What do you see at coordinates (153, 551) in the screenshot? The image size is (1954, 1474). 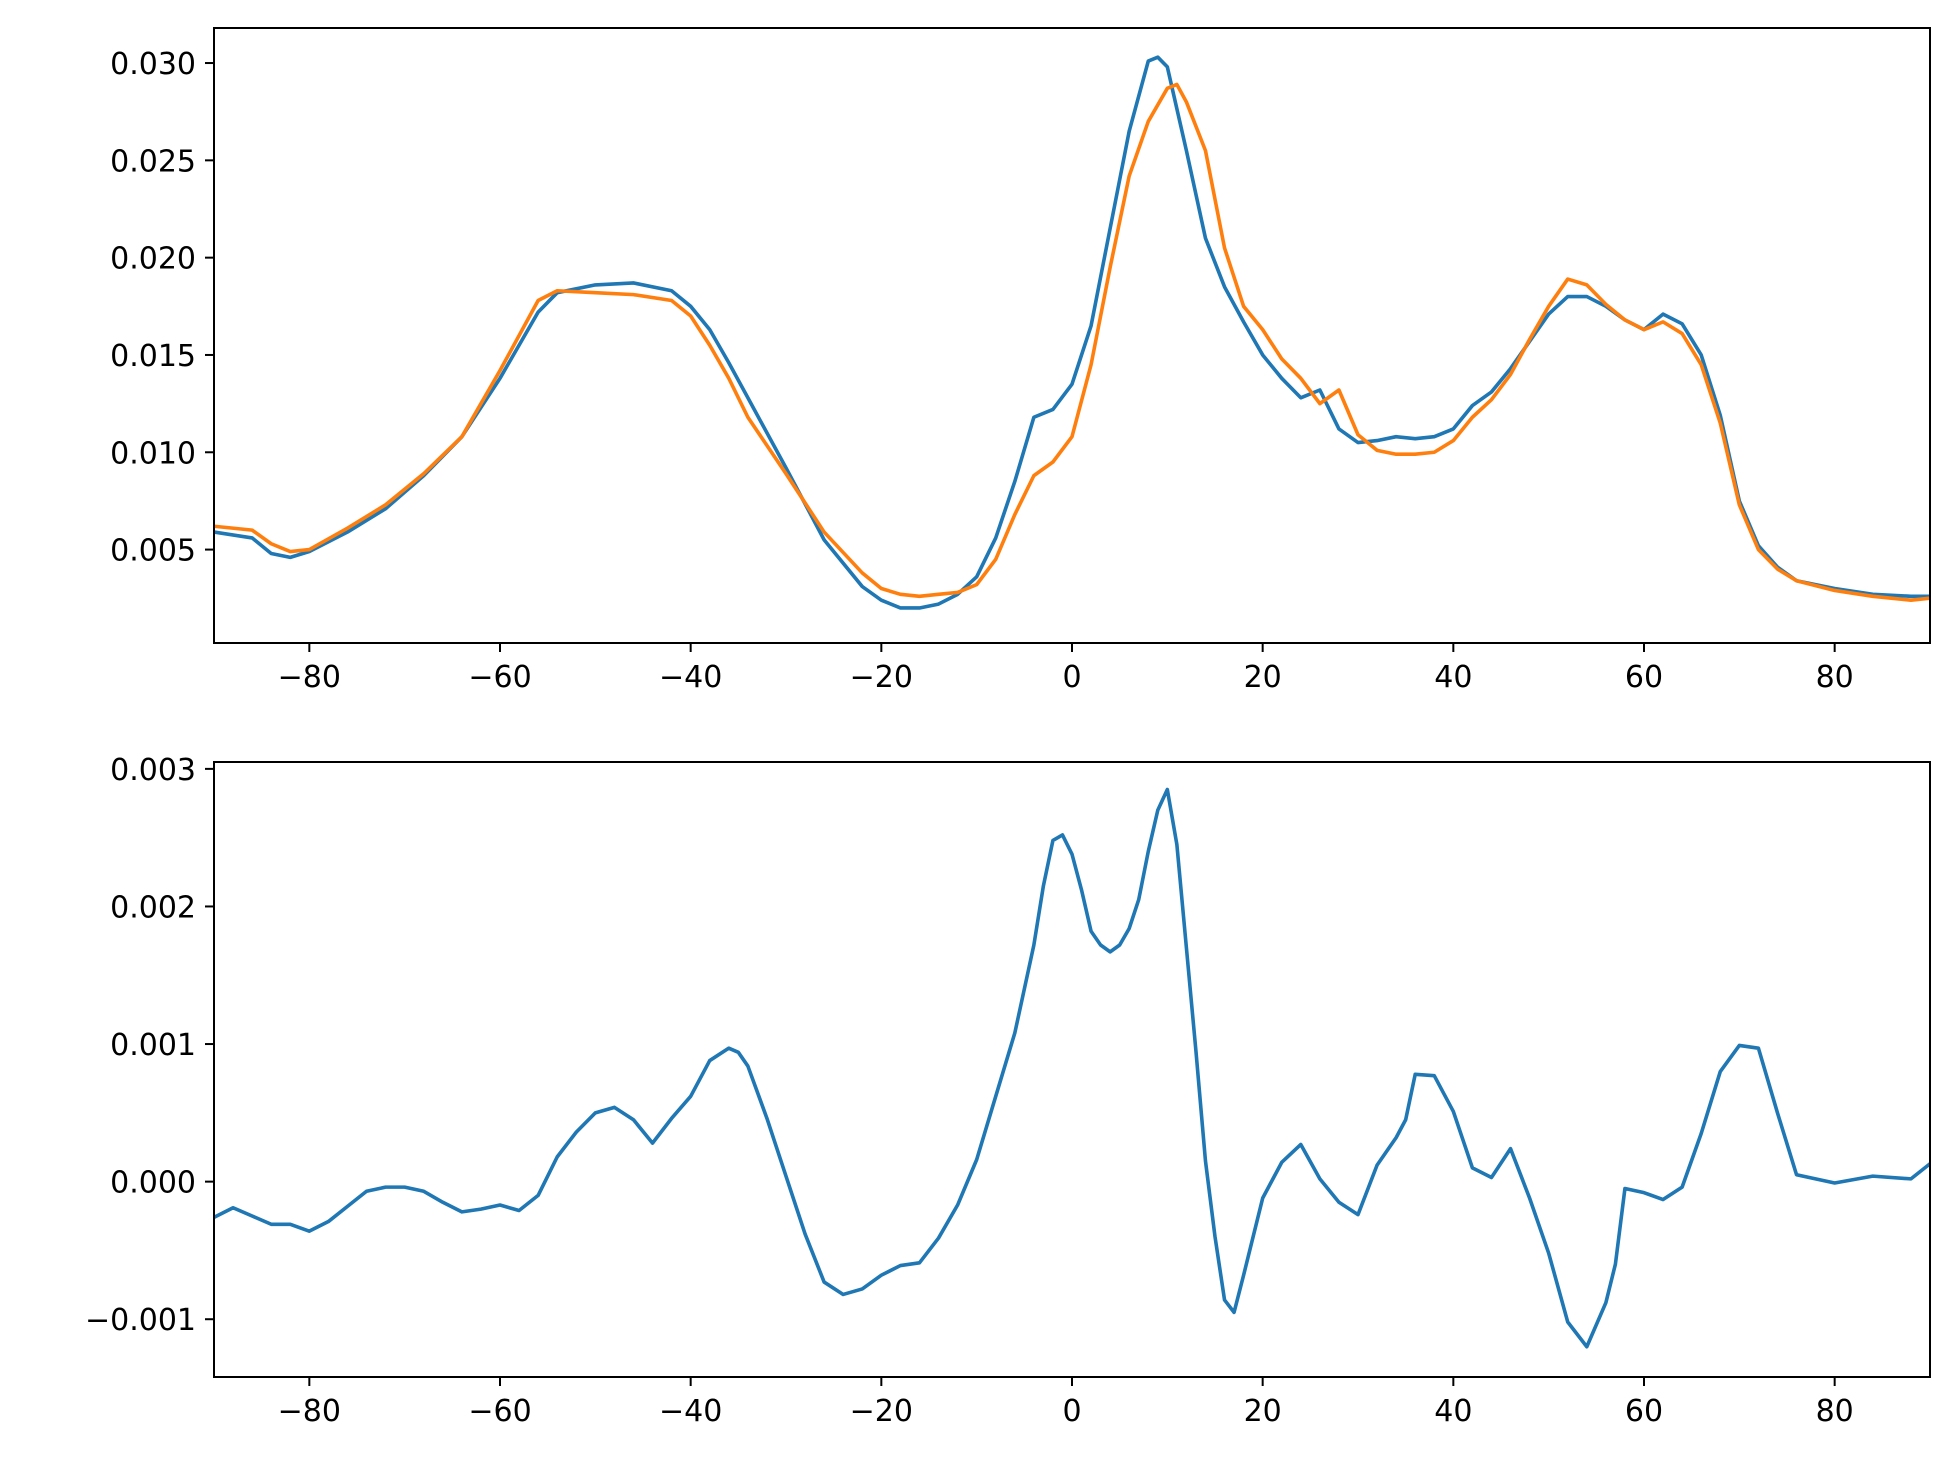 I see `top-y-tick-label: 0.005` at bounding box center [153, 551].